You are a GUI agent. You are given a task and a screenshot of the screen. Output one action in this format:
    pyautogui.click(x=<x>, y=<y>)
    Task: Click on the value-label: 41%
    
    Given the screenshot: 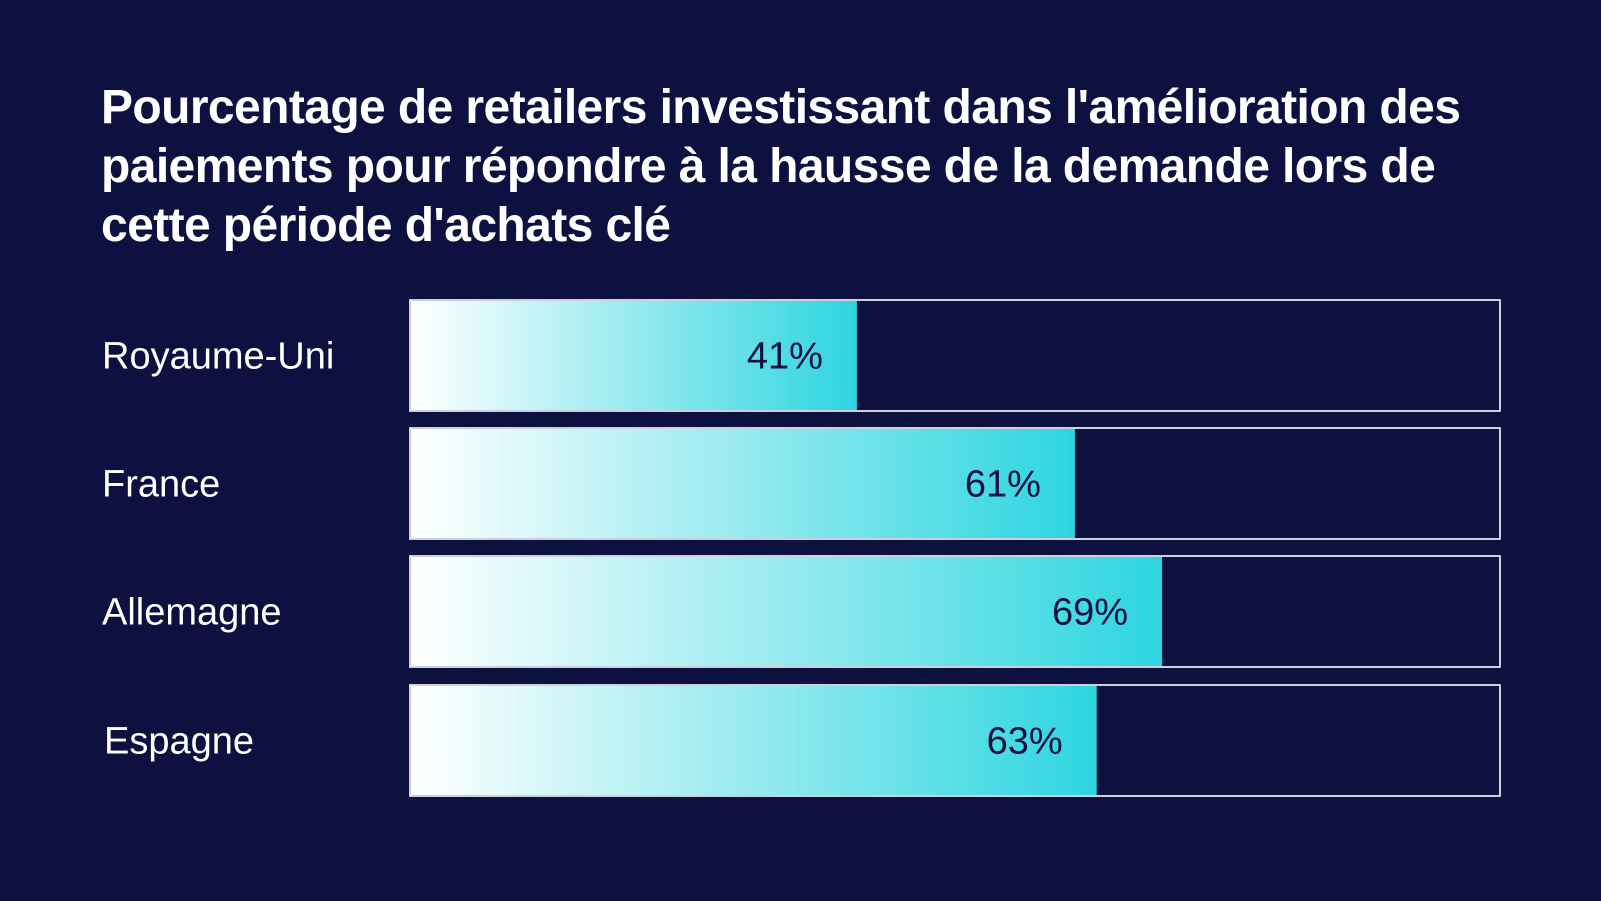 What is the action you would take?
    pyautogui.click(x=785, y=357)
    